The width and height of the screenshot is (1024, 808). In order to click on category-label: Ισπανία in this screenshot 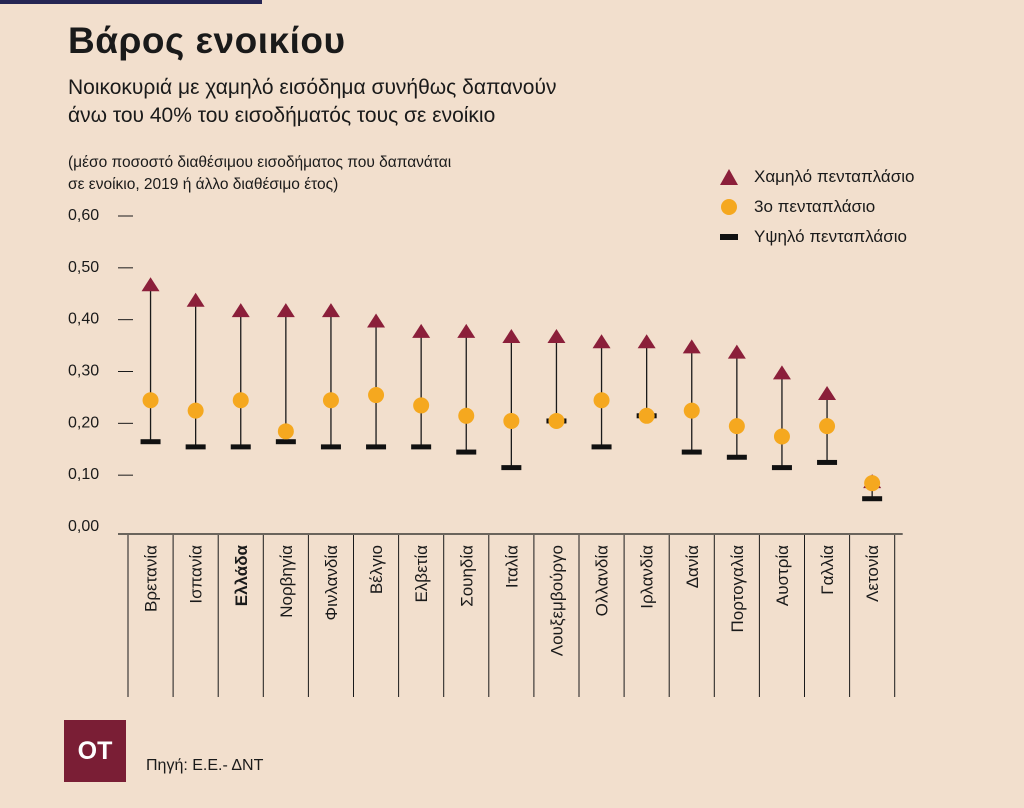, I will do `click(196, 574)`.